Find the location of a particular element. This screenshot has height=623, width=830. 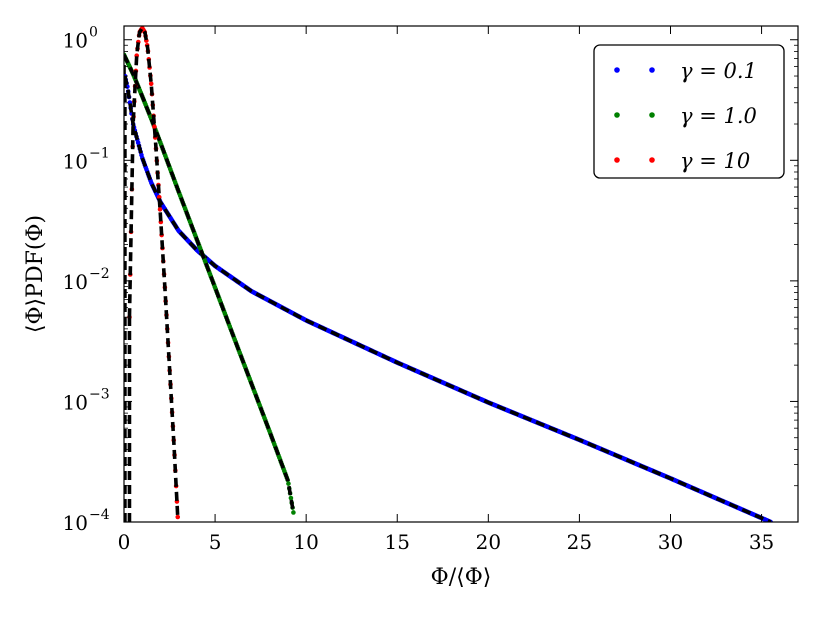

x-tick-label: 35 is located at coordinates (761, 542).